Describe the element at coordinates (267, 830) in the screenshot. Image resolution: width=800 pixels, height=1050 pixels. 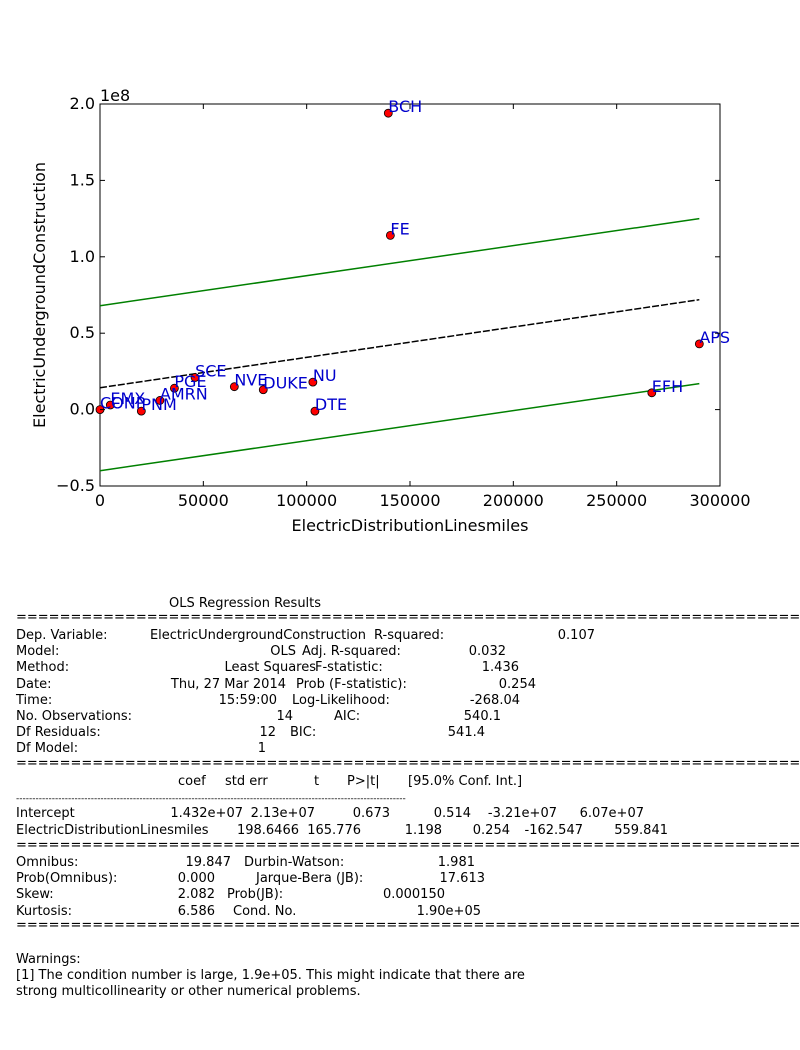
I see `coef-value: 198.6466` at that location.